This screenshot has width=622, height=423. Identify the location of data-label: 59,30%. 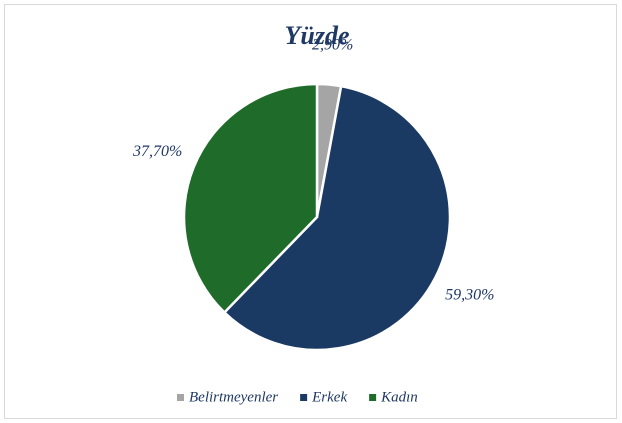
(469, 295).